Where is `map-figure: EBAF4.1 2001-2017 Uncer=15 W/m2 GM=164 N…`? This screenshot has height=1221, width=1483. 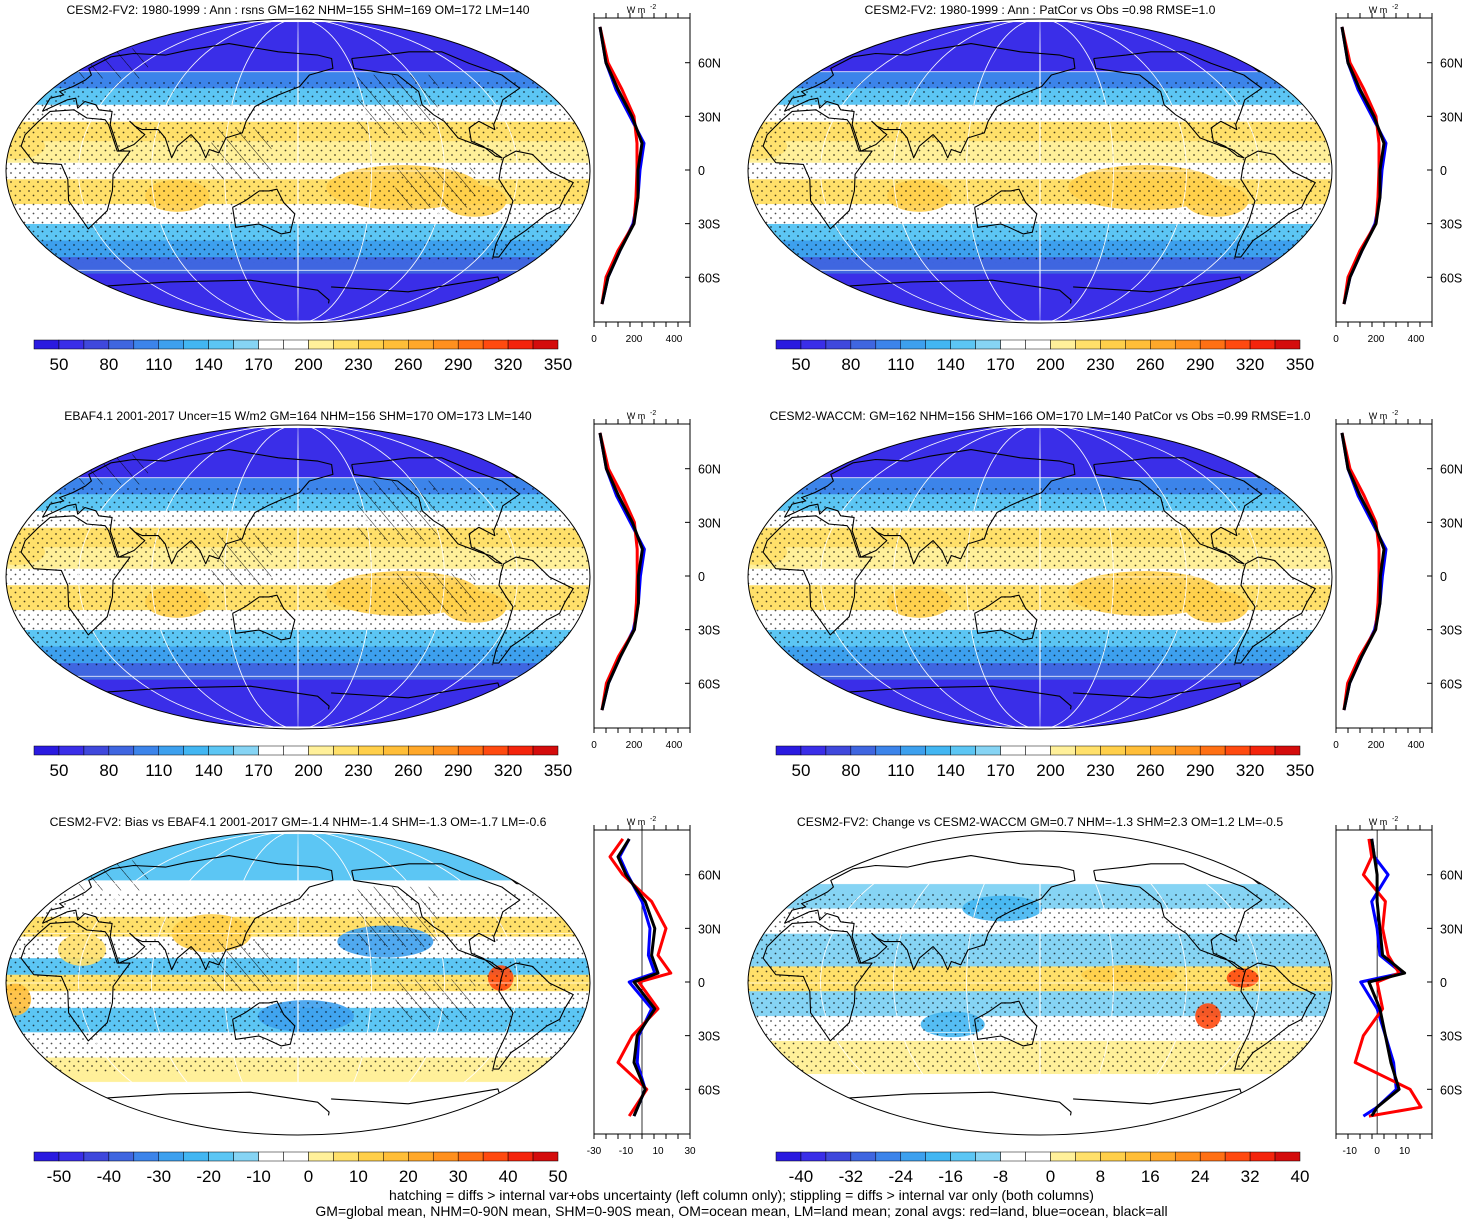 map-figure: EBAF4.1 2001-2017 Uncer=15 W/m2 GM=164 N… is located at coordinates (363, 594).